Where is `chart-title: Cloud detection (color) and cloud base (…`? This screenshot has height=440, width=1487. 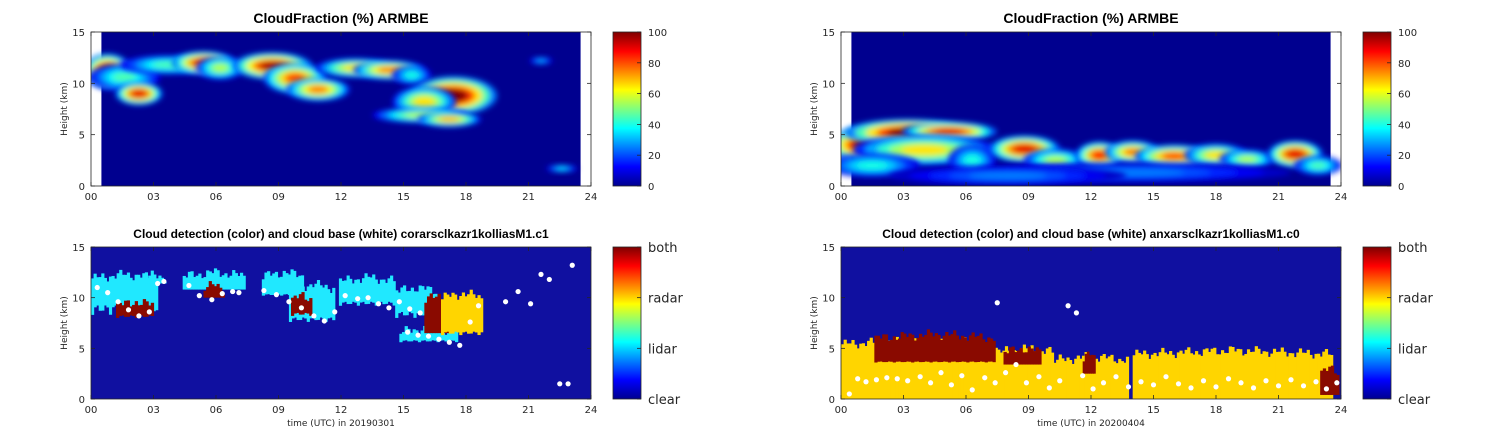 chart-title: Cloud detection (color) and cloud base (… is located at coordinates (1091, 234).